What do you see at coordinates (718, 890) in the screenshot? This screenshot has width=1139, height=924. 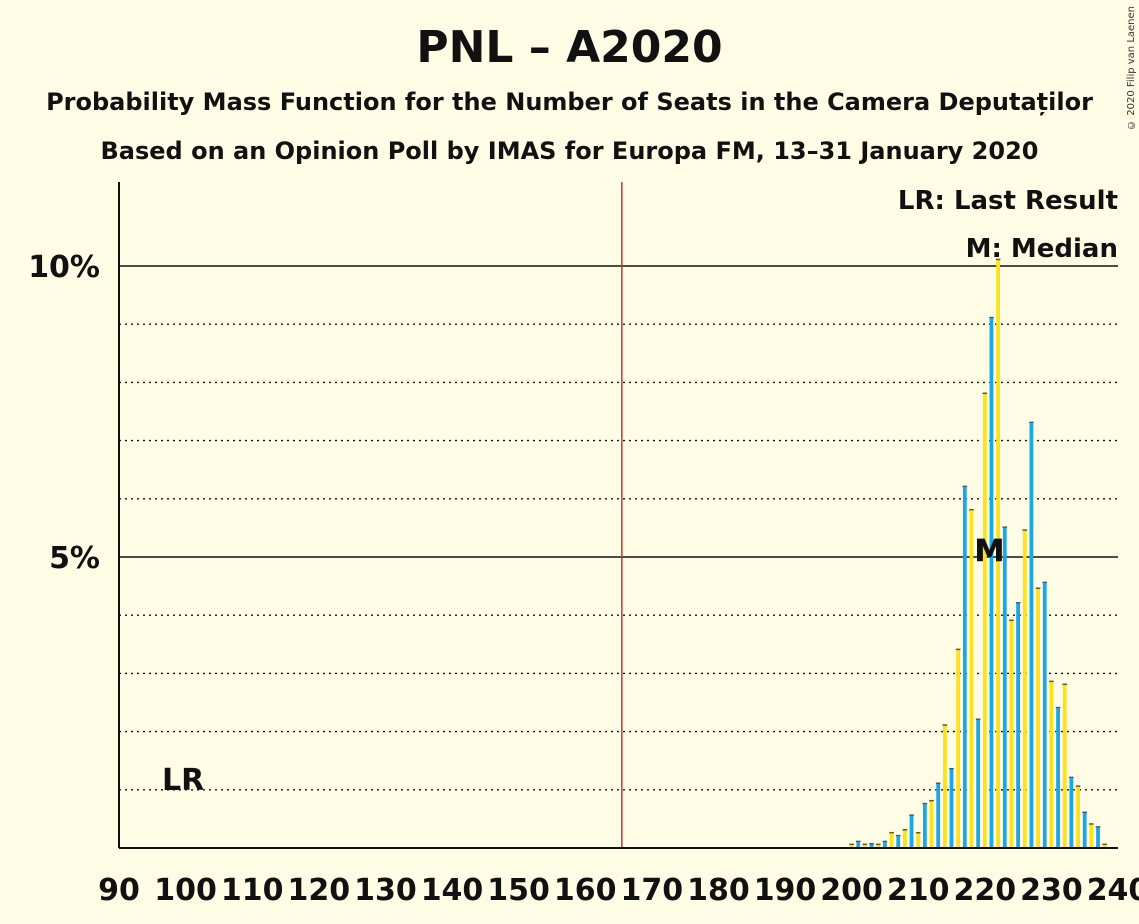 I see `x-tick-180: 180` at bounding box center [718, 890].